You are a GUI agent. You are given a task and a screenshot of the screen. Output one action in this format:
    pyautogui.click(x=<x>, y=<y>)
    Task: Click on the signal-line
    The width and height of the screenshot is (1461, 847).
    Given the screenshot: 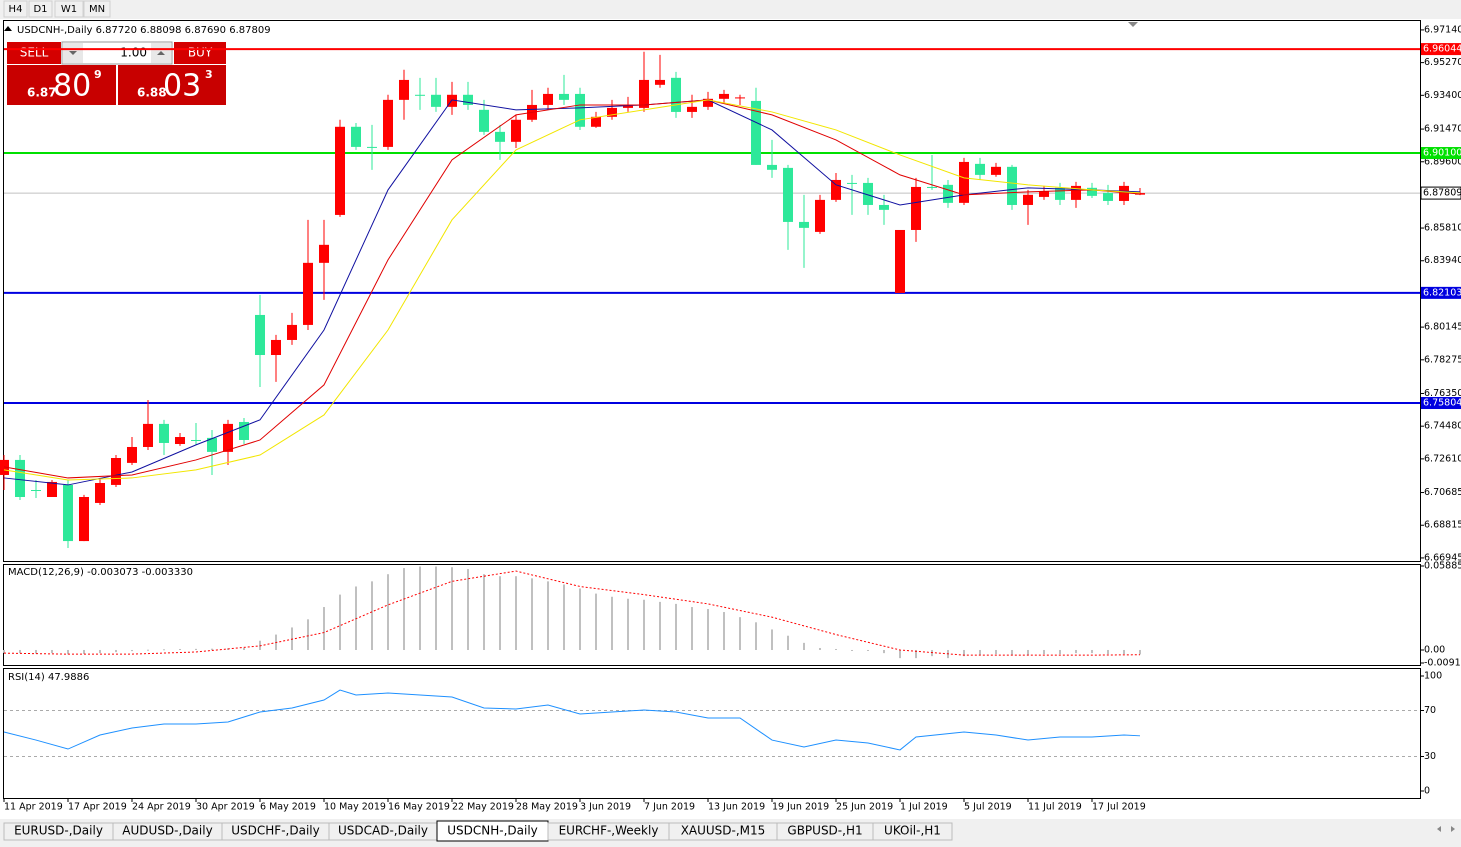 What is the action you would take?
    pyautogui.click(x=572, y=613)
    